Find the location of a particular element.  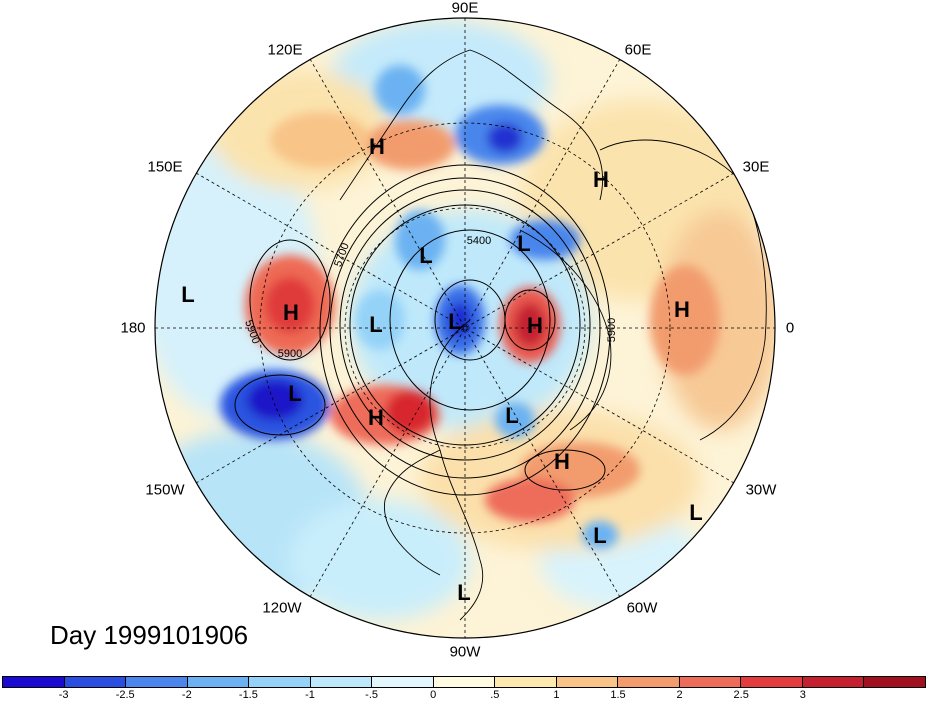

lon-label-30w: 30W is located at coordinates (761, 490).